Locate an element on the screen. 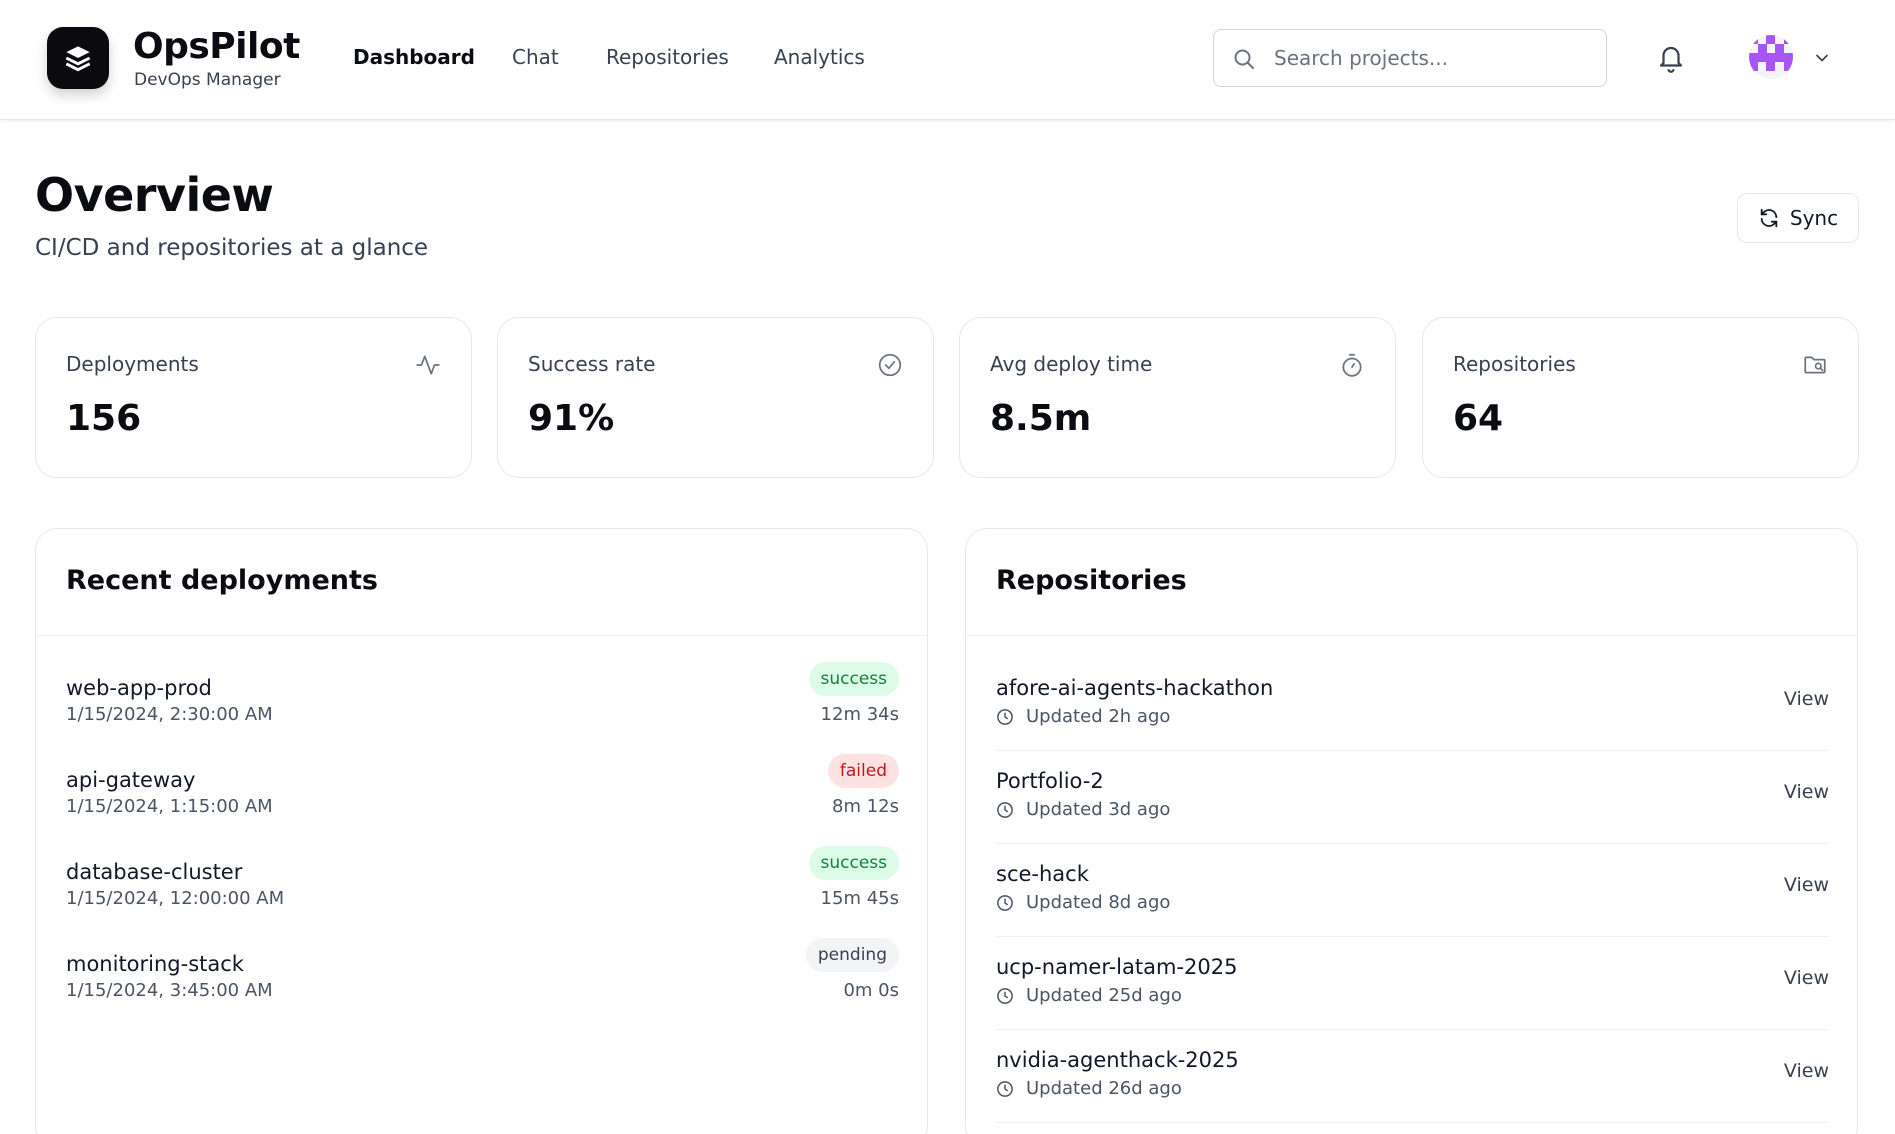  nav-analytics: Analytics is located at coordinates (819, 57).